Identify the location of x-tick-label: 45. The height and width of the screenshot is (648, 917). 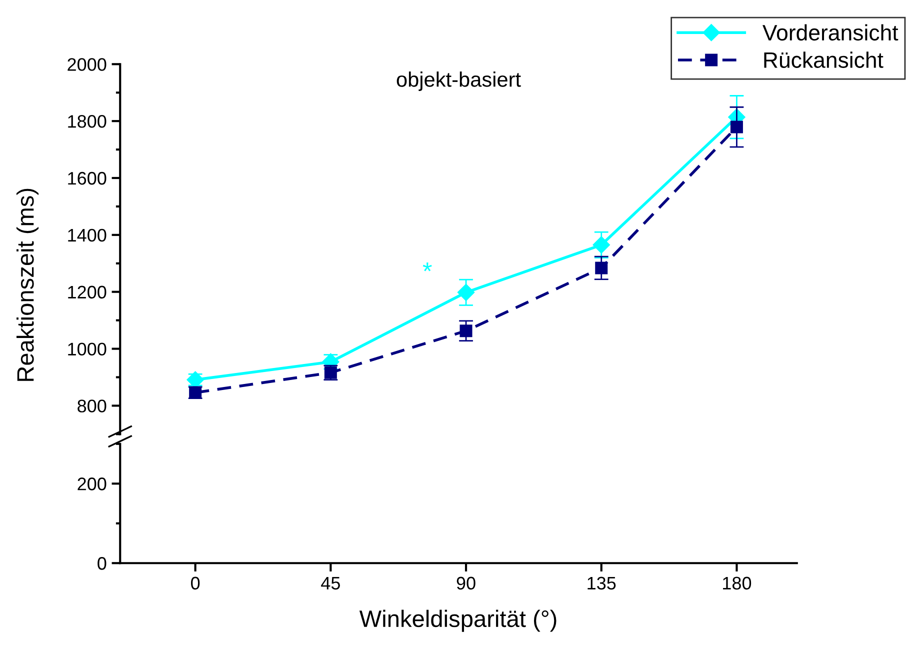
(330, 583).